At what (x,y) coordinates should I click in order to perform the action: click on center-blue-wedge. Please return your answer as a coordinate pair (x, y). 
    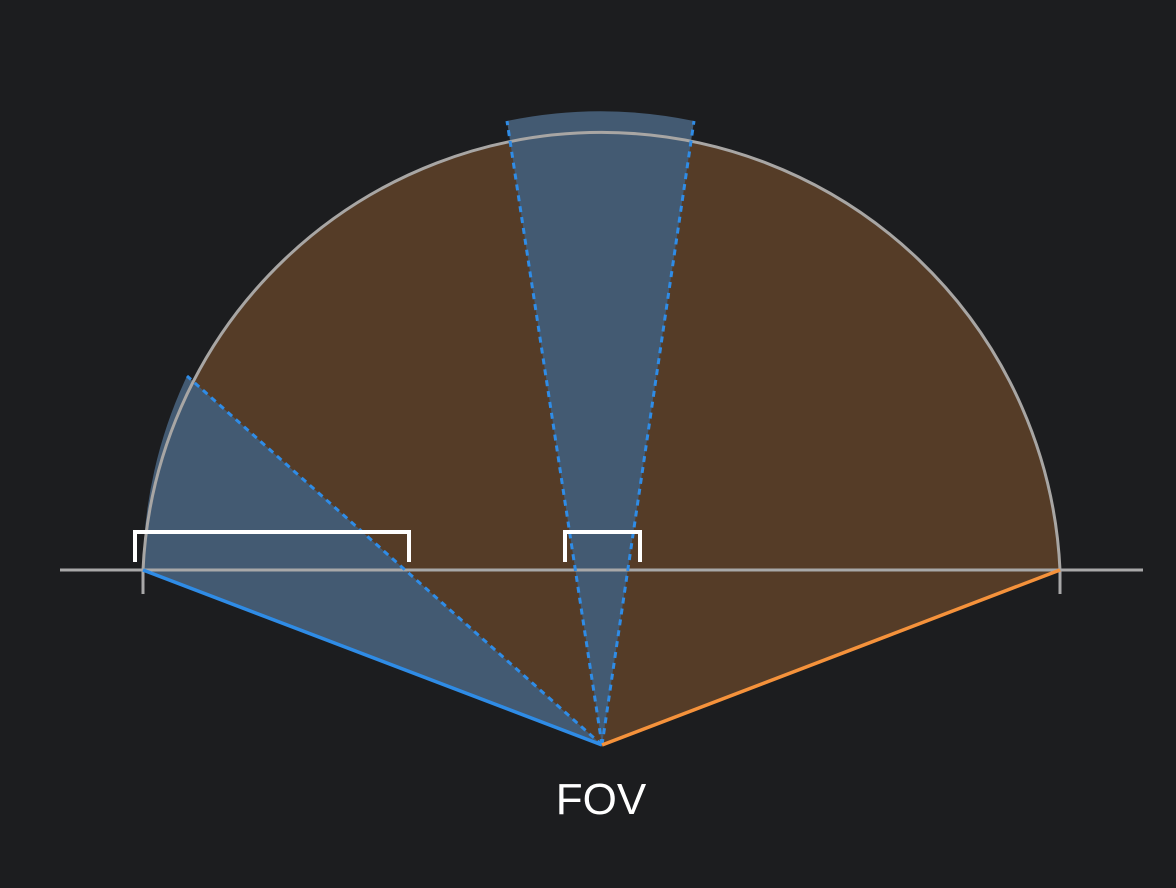
    Looking at the image, I should click on (600, 428).